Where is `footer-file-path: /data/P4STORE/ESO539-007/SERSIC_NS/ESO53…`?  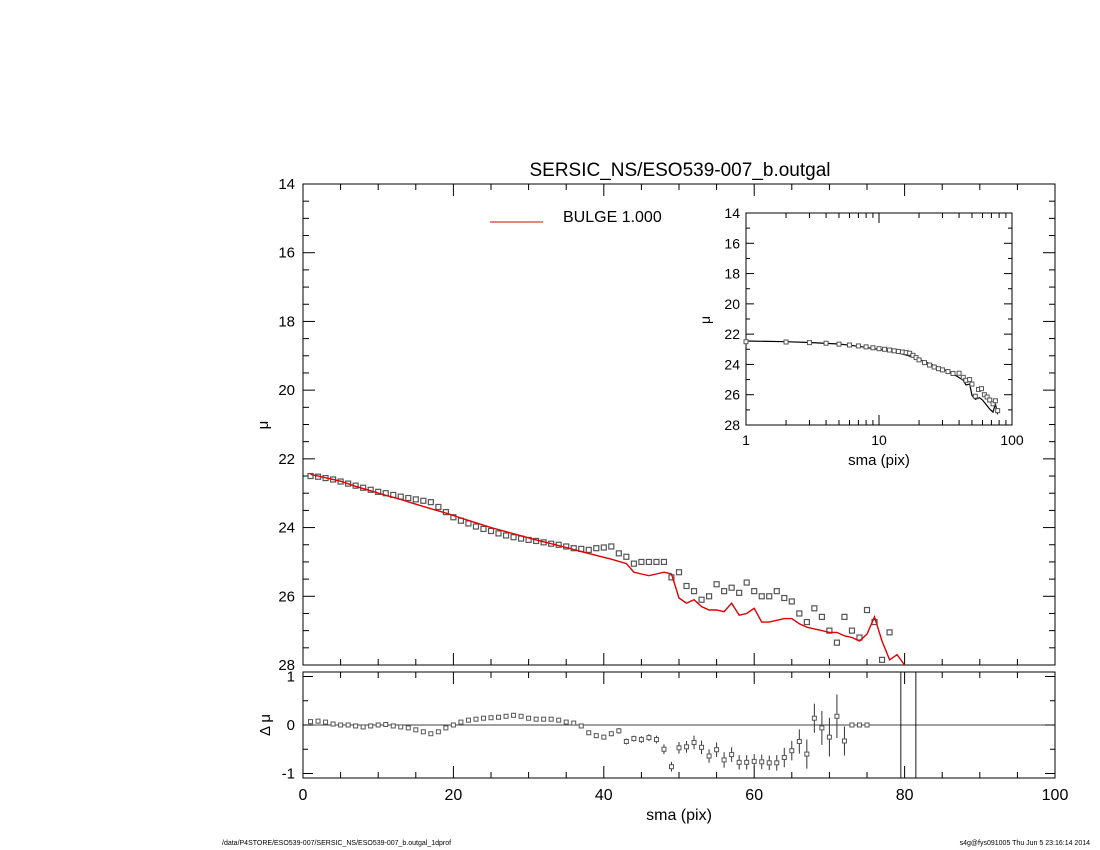 footer-file-path: /data/P4STORE/ESO539-007/SERSIC_NS/ESO53… is located at coordinates (337, 843).